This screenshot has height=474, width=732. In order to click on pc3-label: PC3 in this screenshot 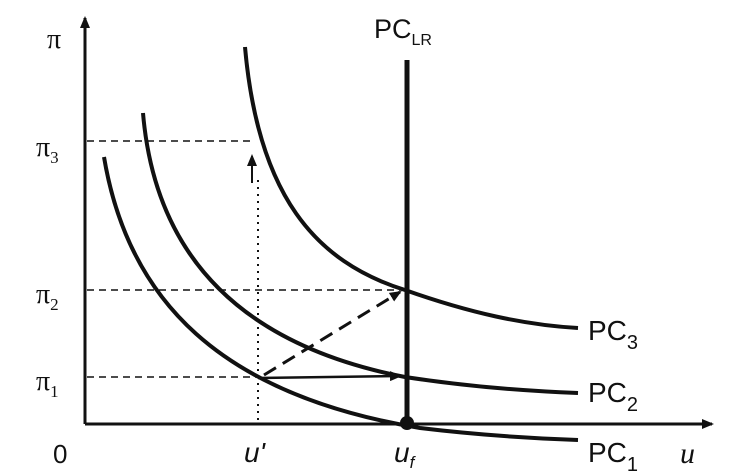, I will do `click(613, 334)`.